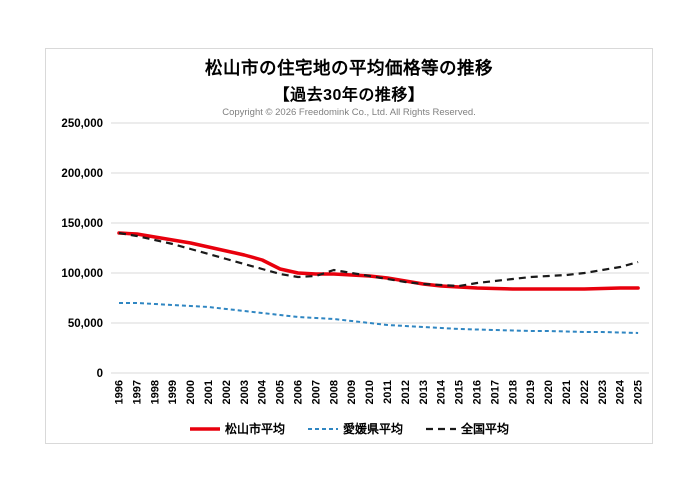  Describe the element at coordinates (352, 392) in the screenshot. I see `x-axis-tick-label: 2009` at that location.